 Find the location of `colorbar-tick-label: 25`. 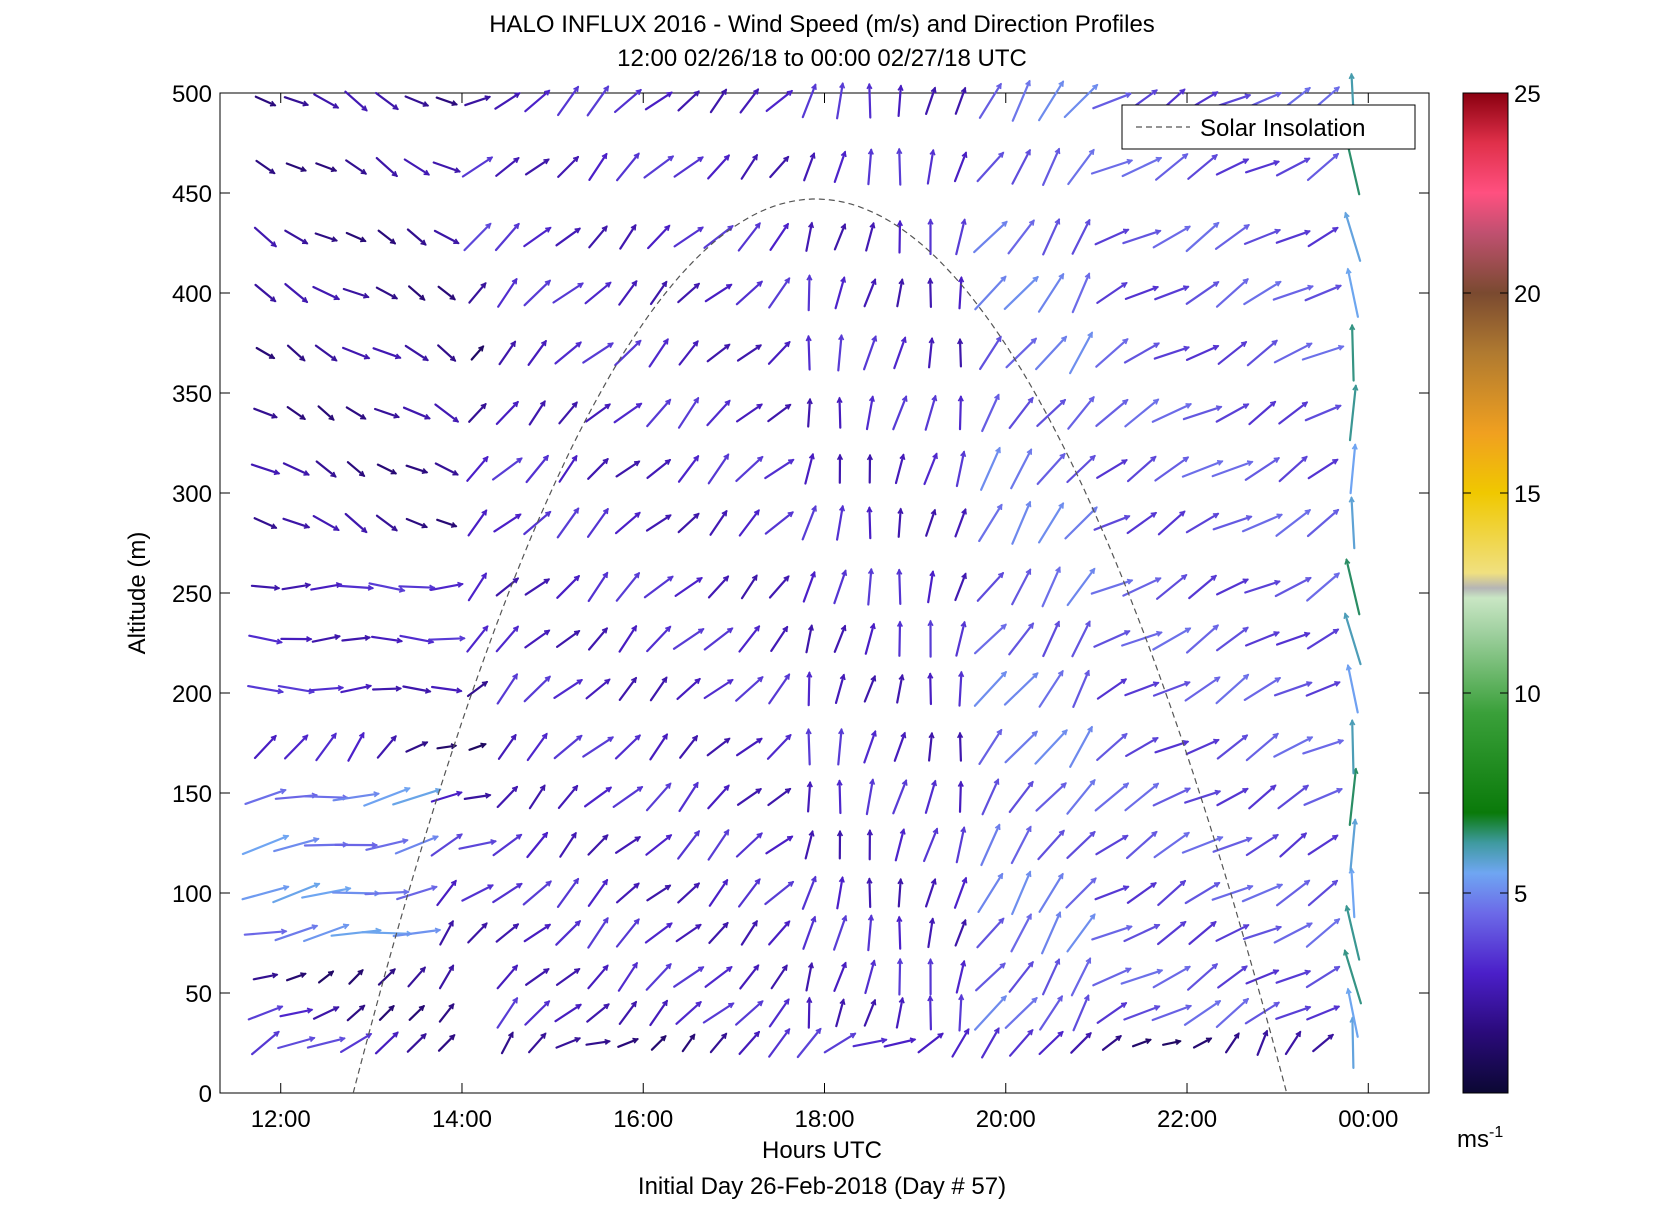

colorbar-tick-label: 25 is located at coordinates (1527, 94).